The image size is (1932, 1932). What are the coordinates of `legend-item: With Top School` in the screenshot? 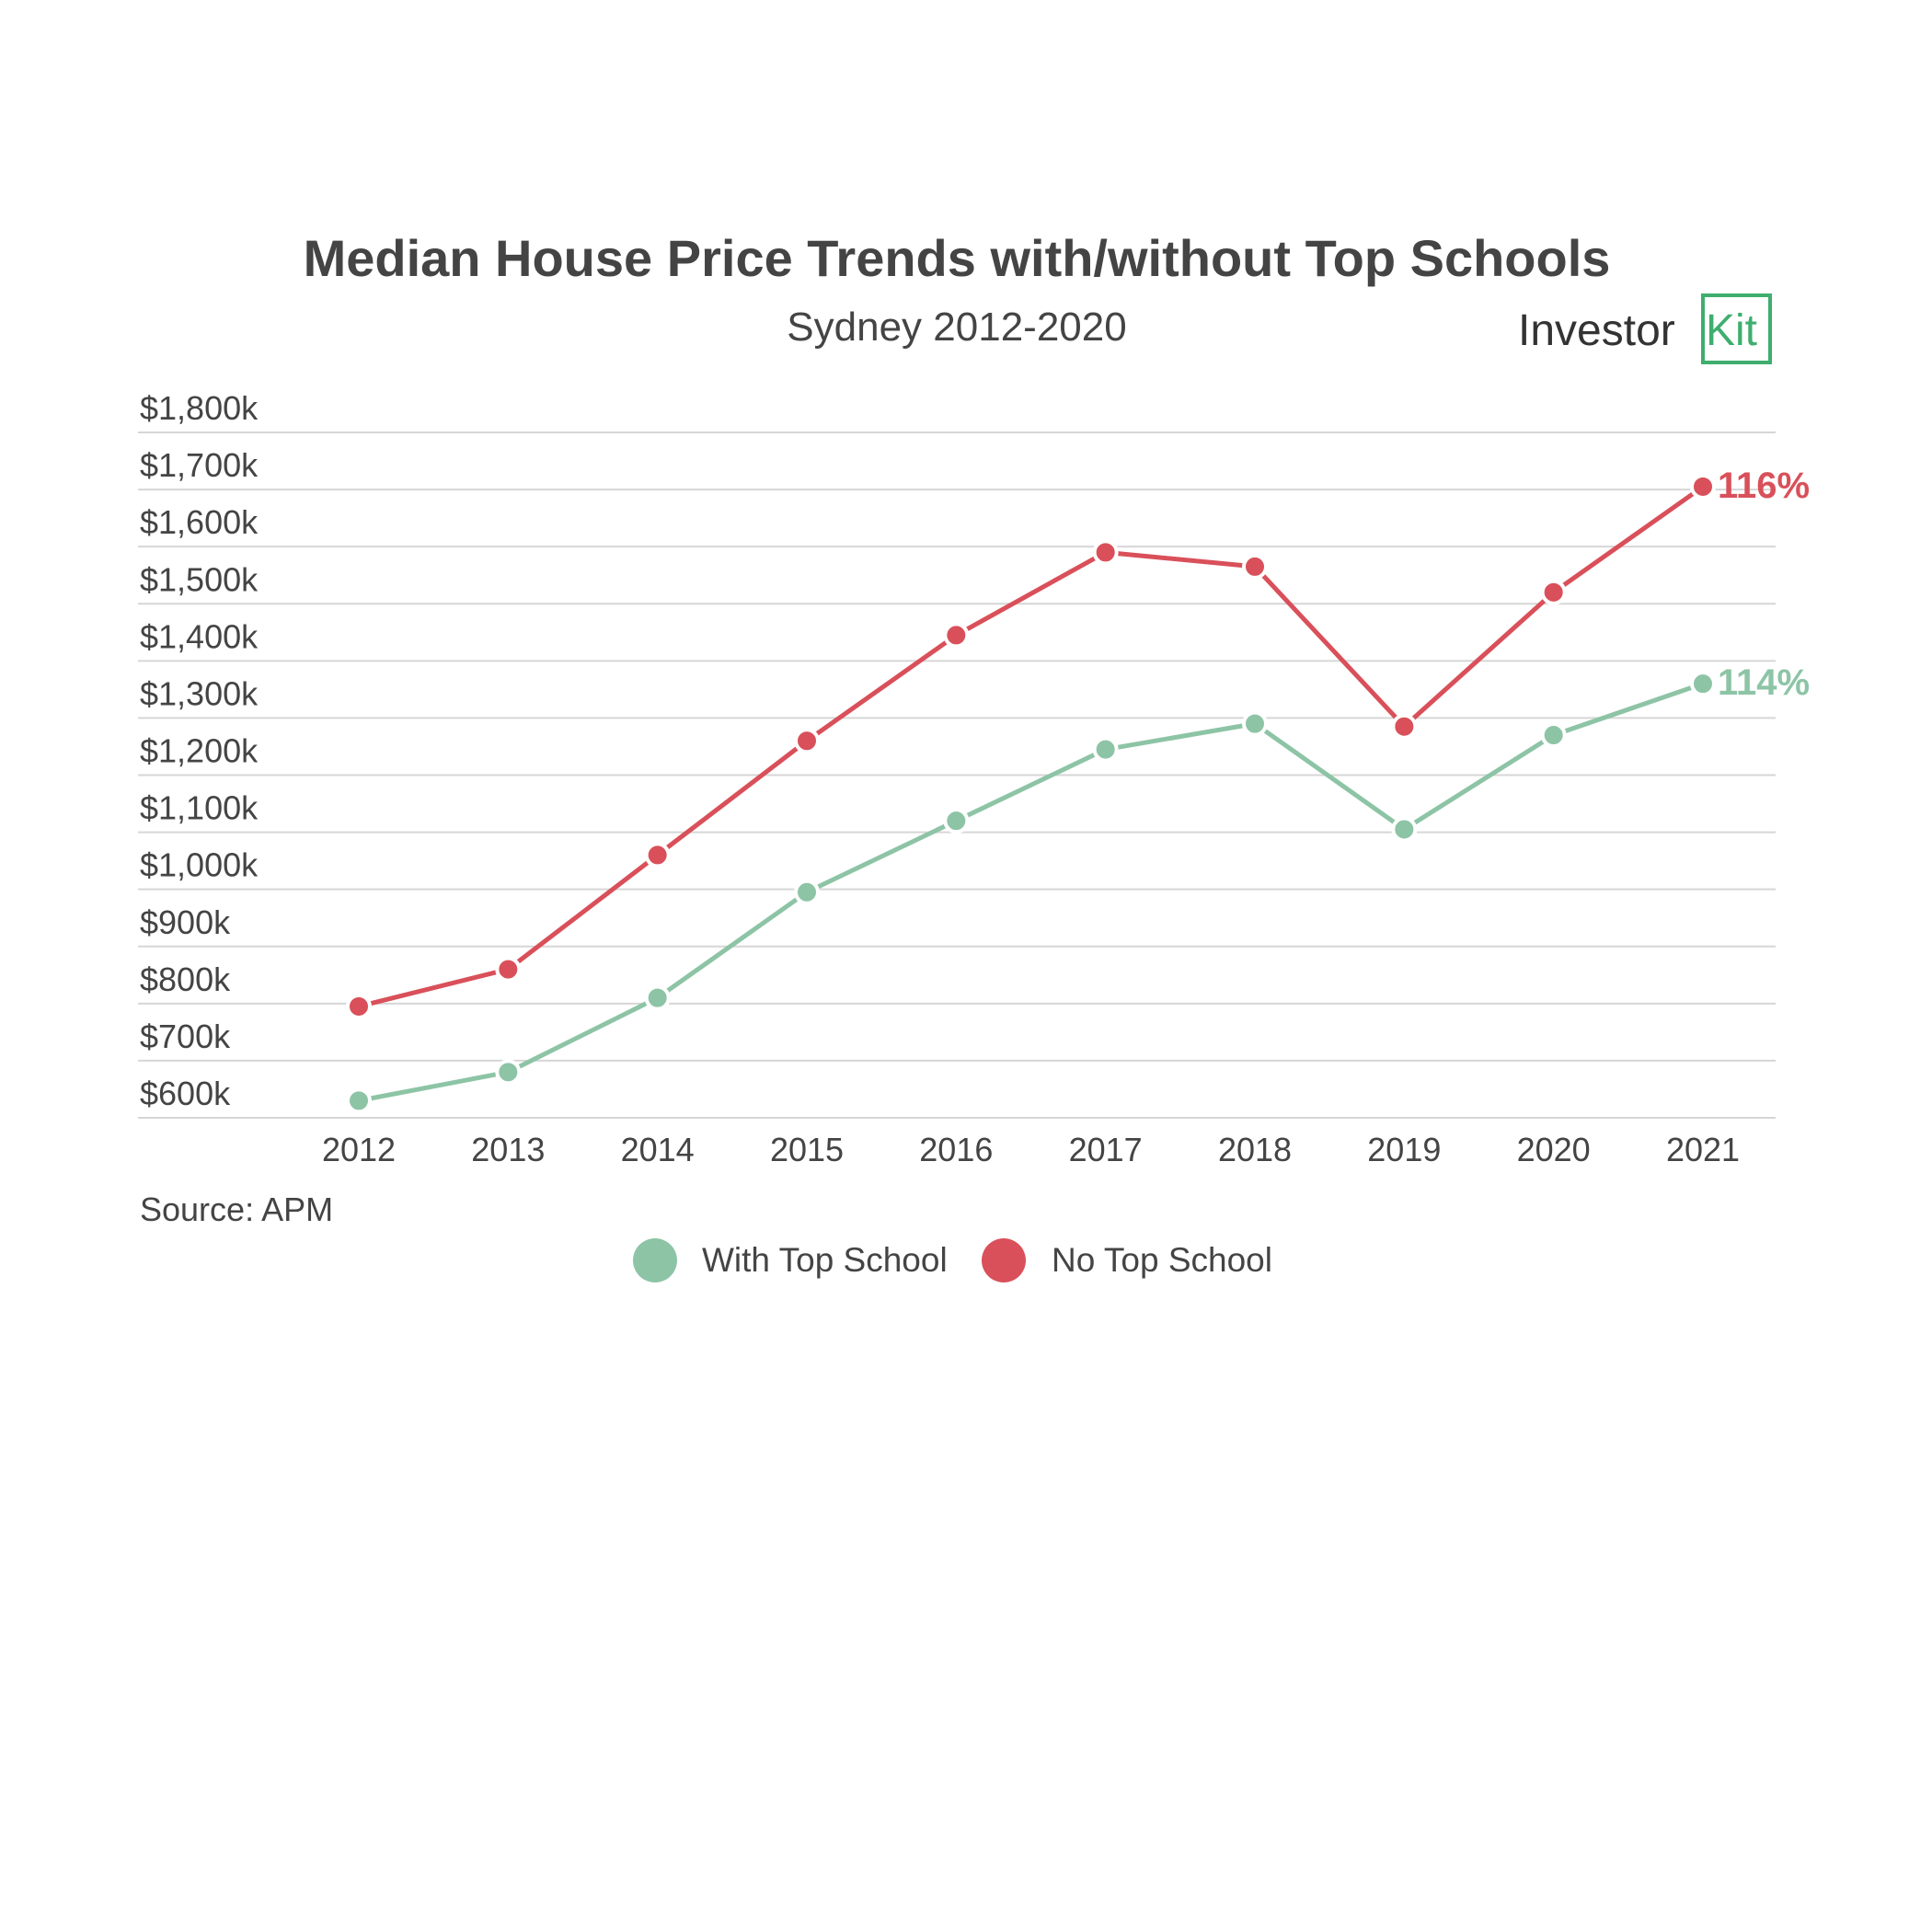 It's located at (790, 1260).